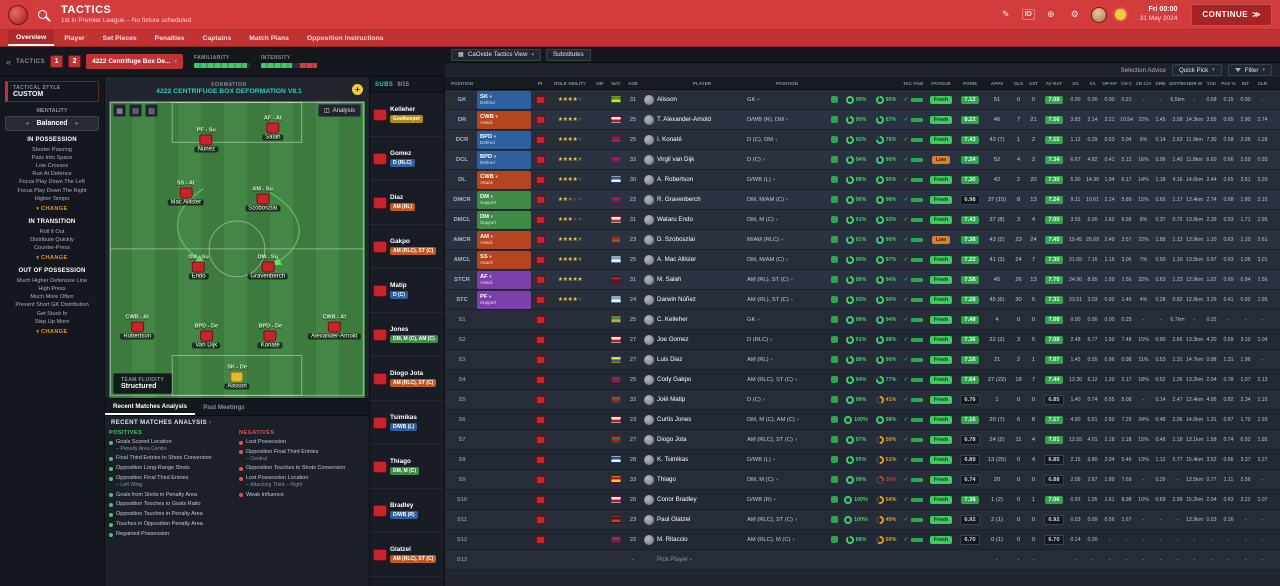 The height and width of the screenshot is (586, 1280). Describe the element at coordinates (771, 539) in the screenshot. I see `position-value: AM (RLC), M (C) ▾` at that location.